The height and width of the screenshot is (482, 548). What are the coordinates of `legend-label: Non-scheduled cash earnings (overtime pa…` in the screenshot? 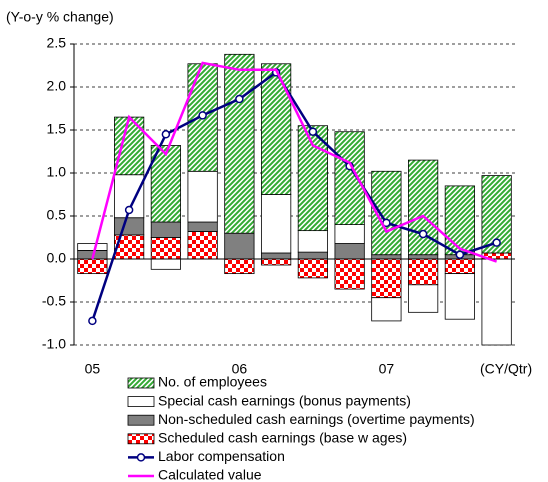 It's located at (316, 419).